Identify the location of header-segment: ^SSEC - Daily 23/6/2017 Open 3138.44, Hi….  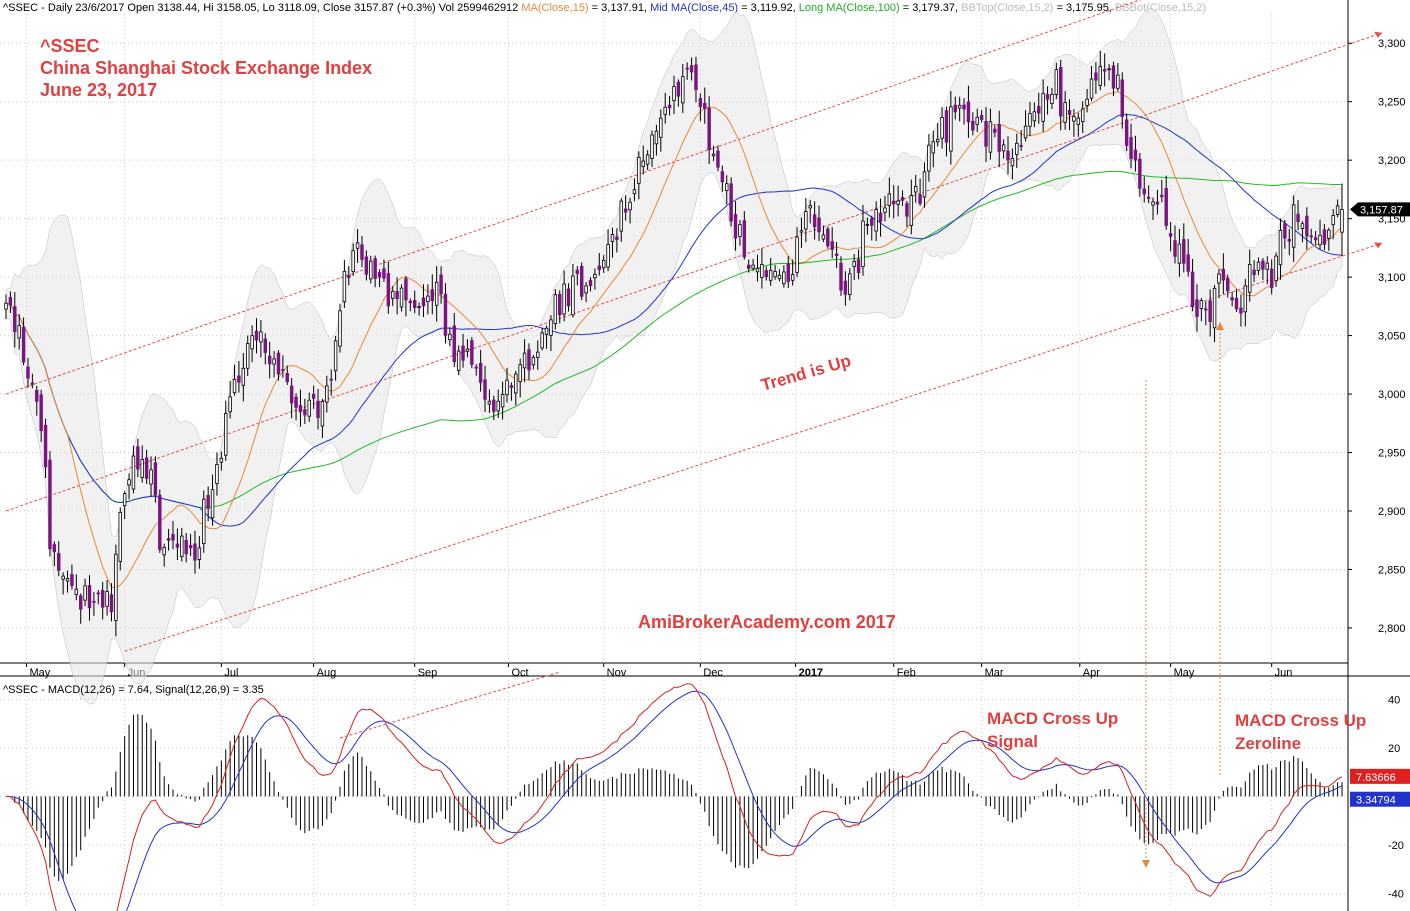
(262, 8).